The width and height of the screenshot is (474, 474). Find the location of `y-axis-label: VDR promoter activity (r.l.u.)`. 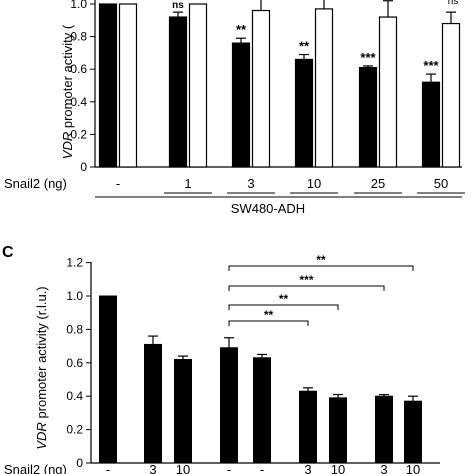

y-axis-label: VDR promoter activity (r.l.u.) is located at coordinates (41, 367).